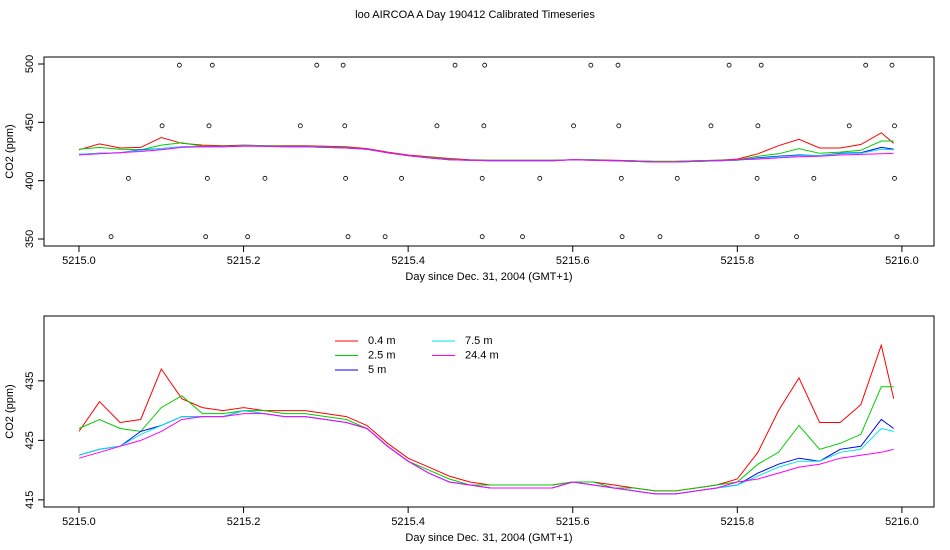  I want to click on y-tick-label: 415, so click(30, 500).